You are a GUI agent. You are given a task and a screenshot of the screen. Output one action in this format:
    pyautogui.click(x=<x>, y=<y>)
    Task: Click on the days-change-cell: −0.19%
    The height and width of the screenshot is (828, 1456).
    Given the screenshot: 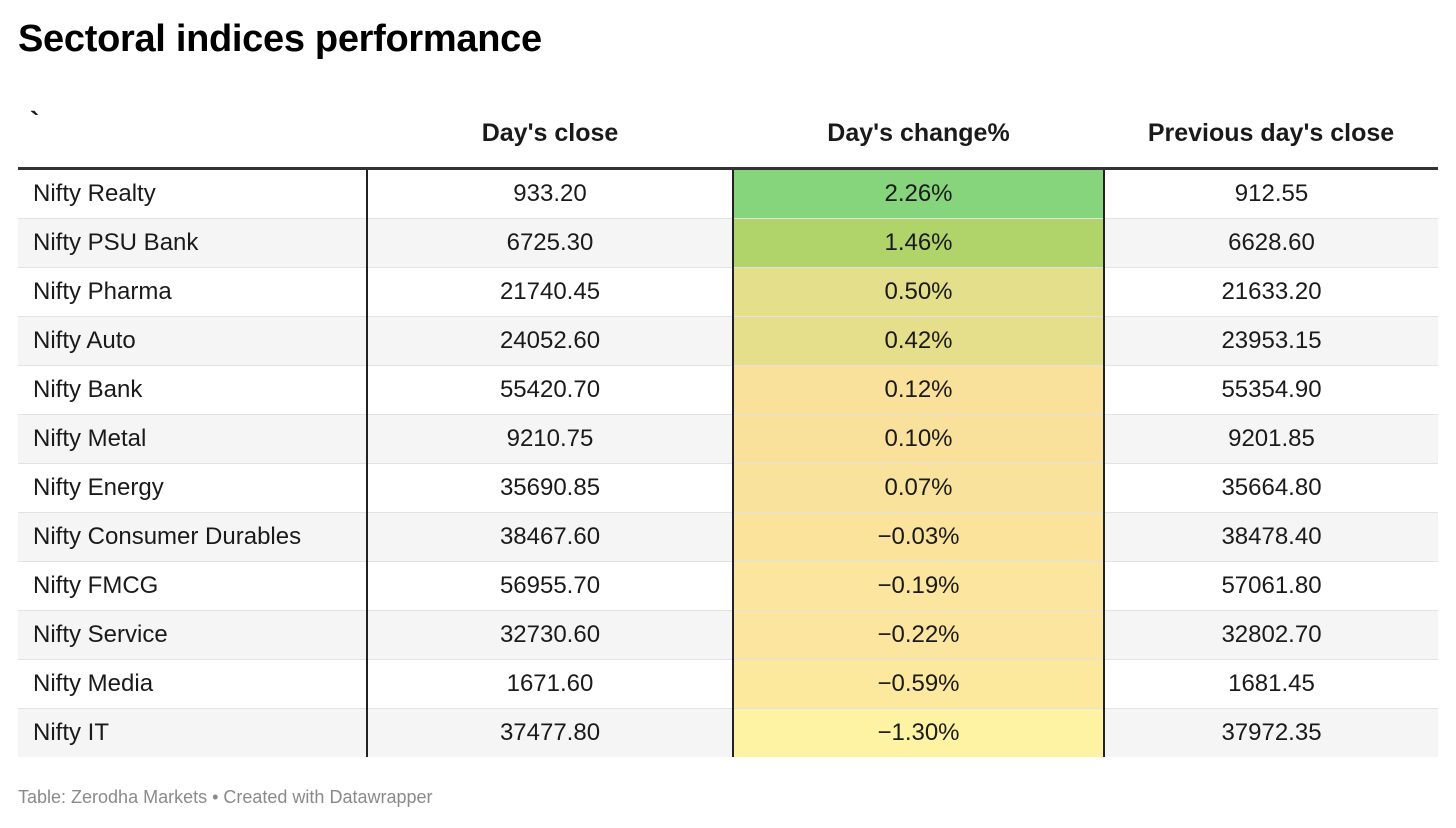 What is the action you would take?
    pyautogui.click(x=919, y=586)
    